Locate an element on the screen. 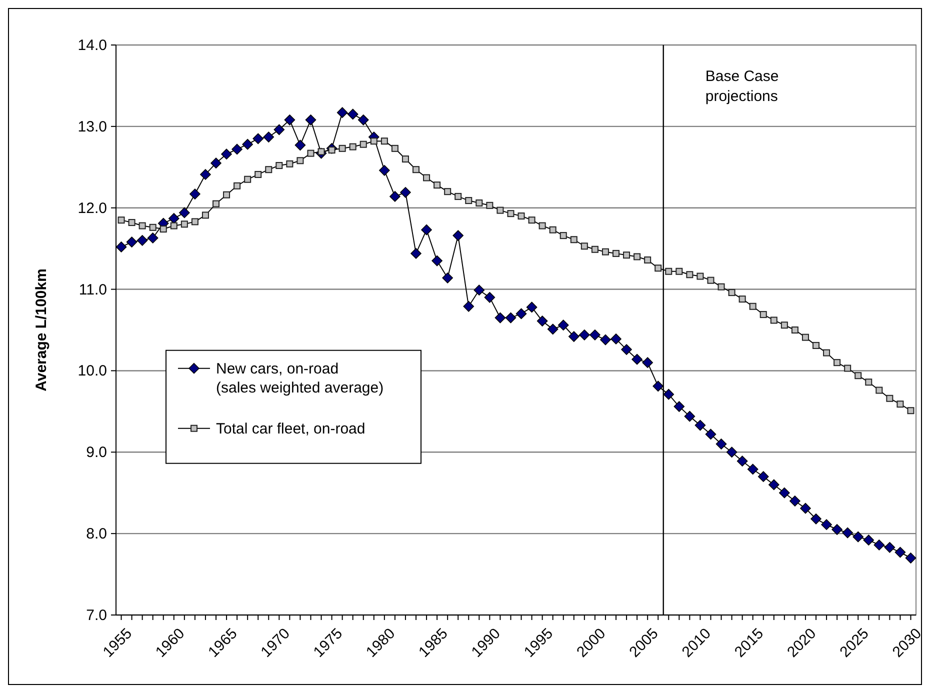 The width and height of the screenshot is (930, 693). y-tick-label: 9.0 is located at coordinates (96, 453).